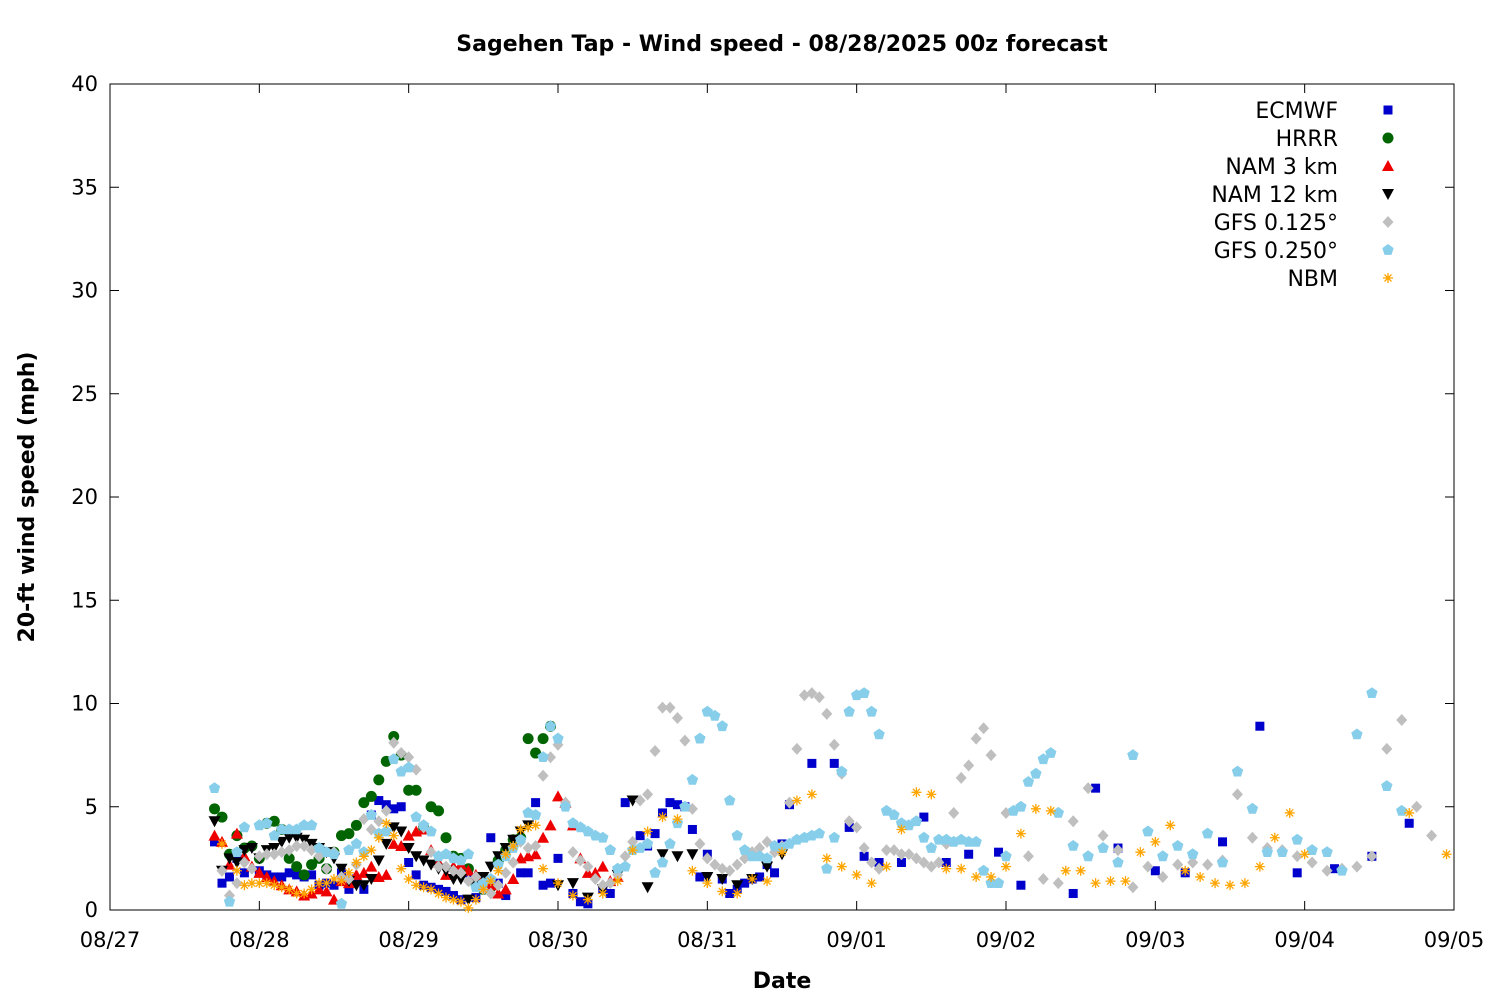 The width and height of the screenshot is (1500, 1000). What do you see at coordinates (1388, 278) in the screenshot?
I see `legend-marker` at bounding box center [1388, 278].